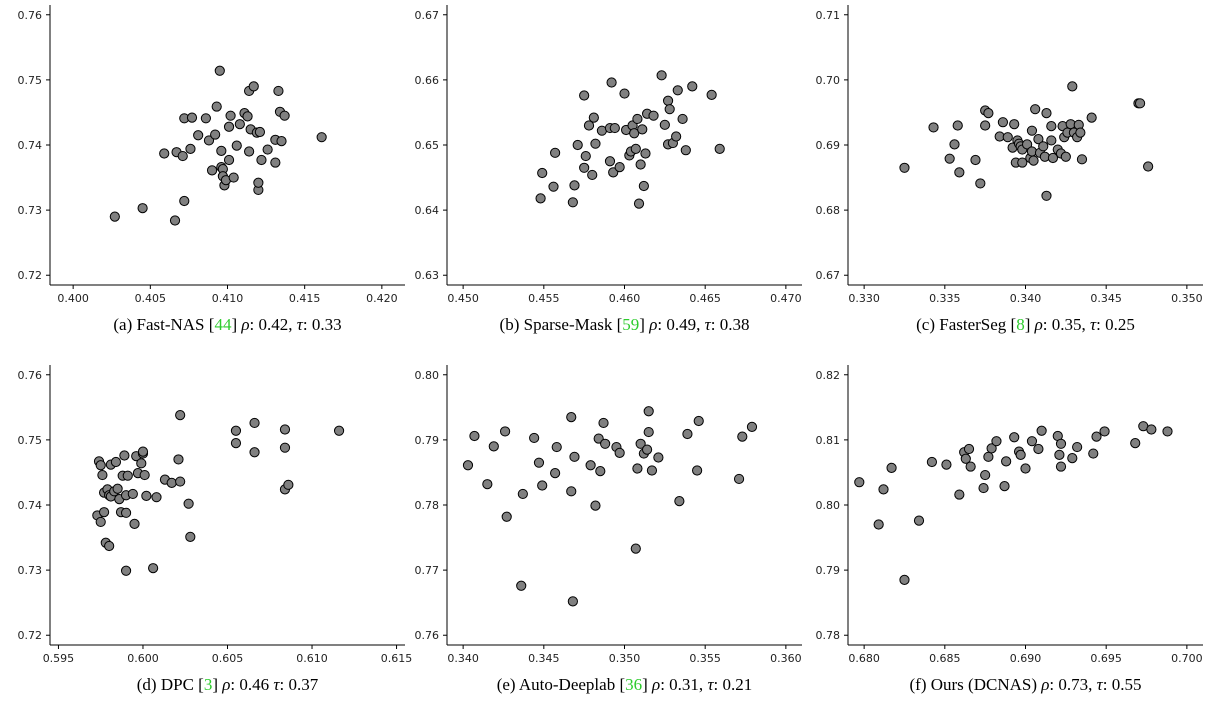 The width and height of the screenshot is (1215, 717). Describe the element at coordinates (630, 324) in the screenshot. I see `citation-ref: 59` at that location.